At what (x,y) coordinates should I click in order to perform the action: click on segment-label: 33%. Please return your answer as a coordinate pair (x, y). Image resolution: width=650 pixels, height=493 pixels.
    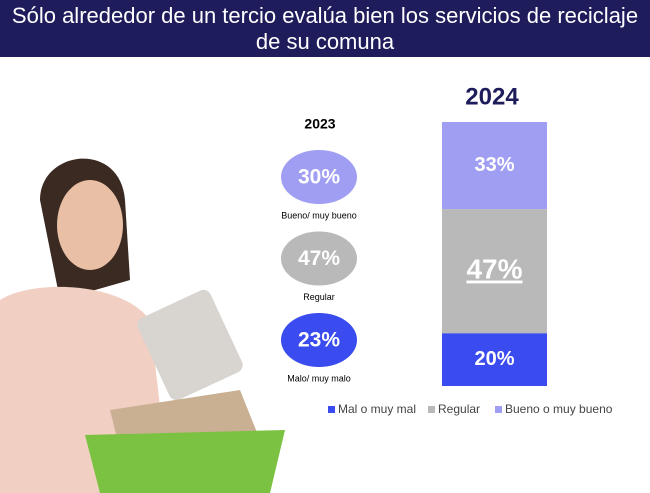
    Looking at the image, I should click on (494, 165).